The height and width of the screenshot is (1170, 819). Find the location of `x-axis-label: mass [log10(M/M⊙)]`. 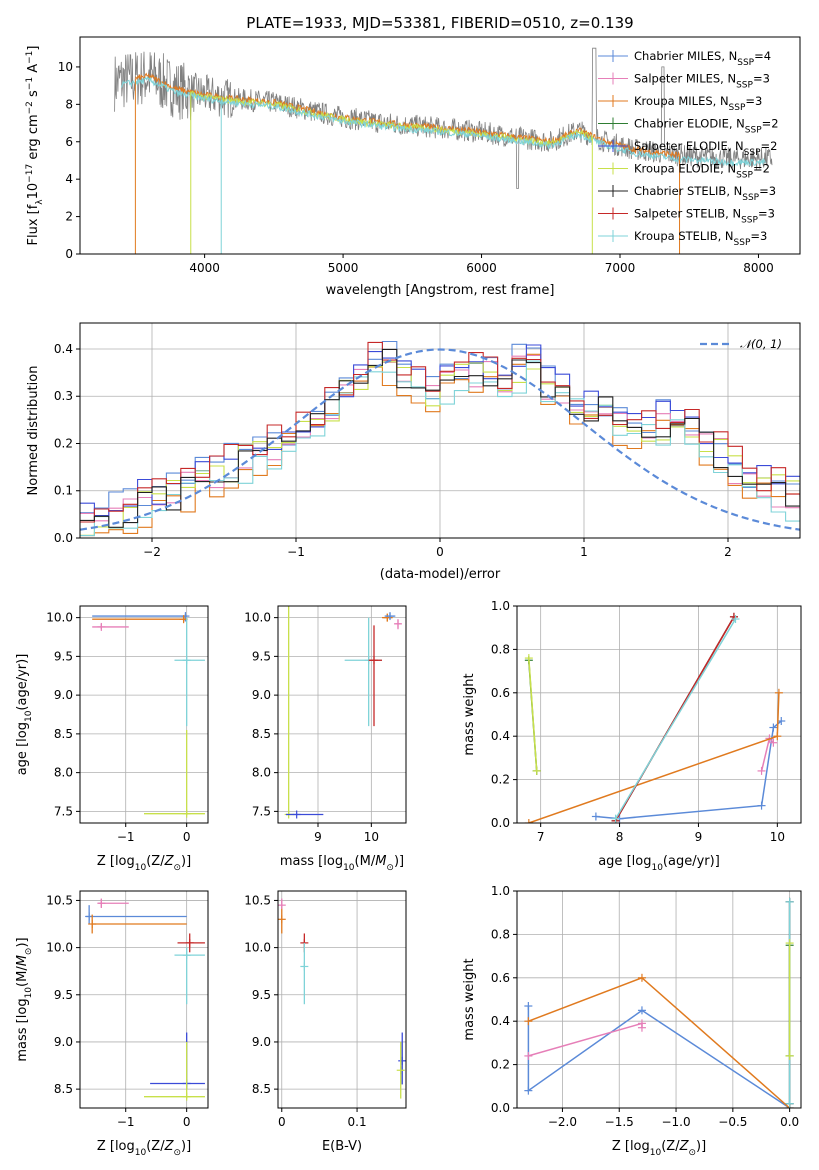

x-axis-label: mass [log10(M/M⊙)] is located at coordinates (342, 863).